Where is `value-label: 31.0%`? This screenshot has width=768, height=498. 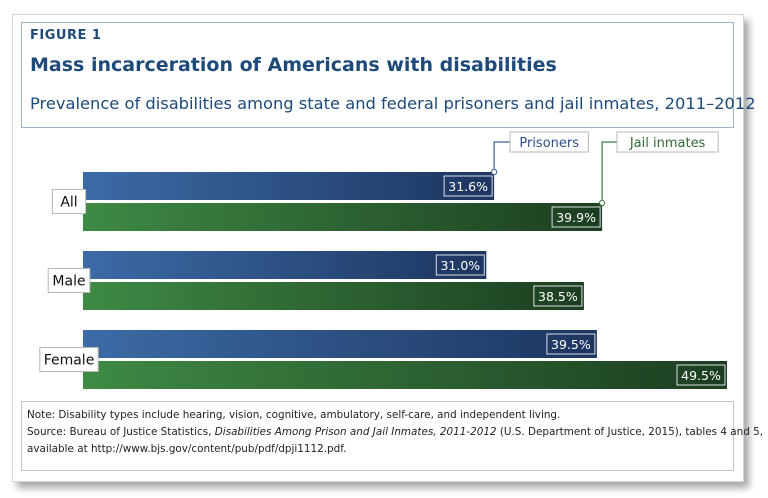
value-label: 31.0% is located at coordinates (460, 265).